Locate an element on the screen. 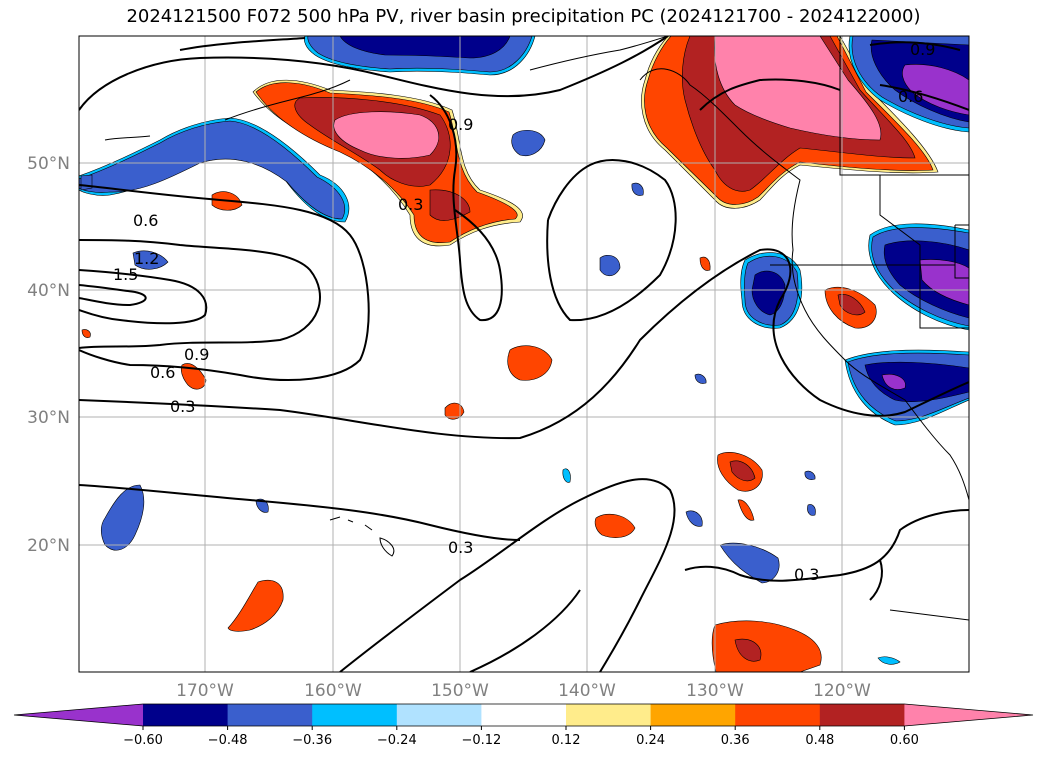 Image resolution: width=1047 pixels, height=765 pixels. lat-label: 40°N is located at coordinates (48, 291).